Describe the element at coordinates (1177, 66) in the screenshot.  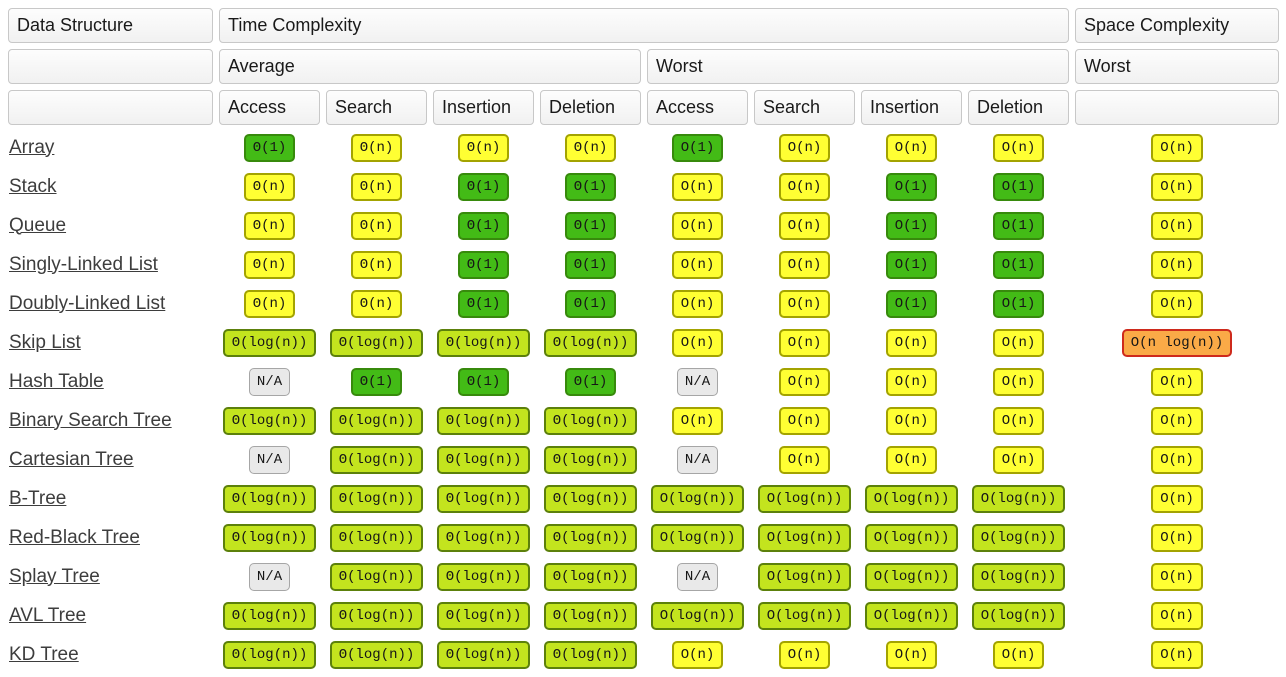
I see `col-header-space-worst: Worst` at that location.